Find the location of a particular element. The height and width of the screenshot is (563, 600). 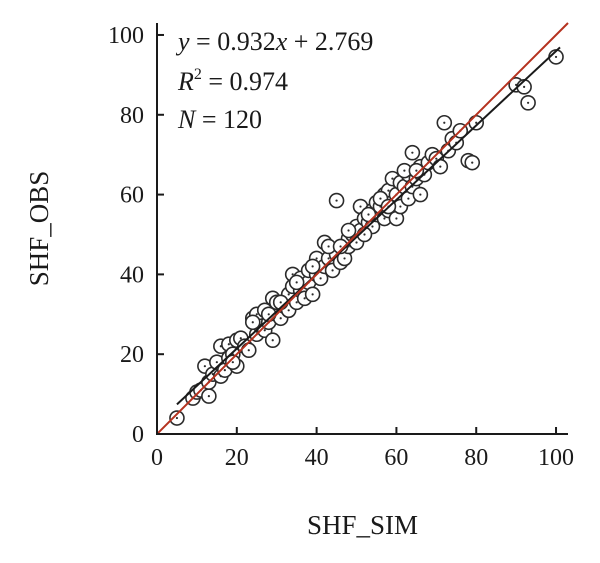

y-tick-label: 0 is located at coordinates (138, 435).